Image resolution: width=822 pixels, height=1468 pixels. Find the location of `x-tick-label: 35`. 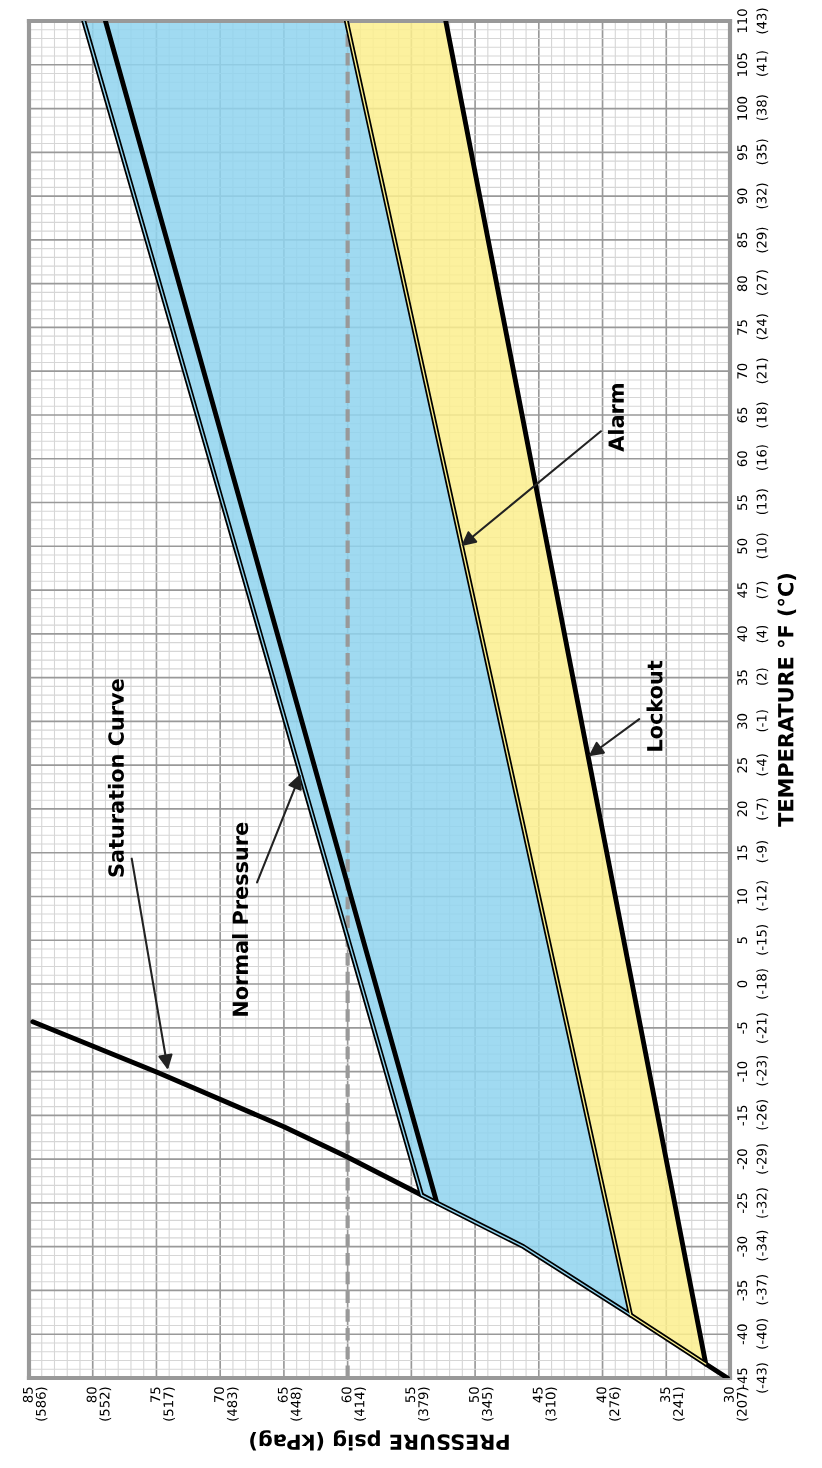

x-tick-label: 35 is located at coordinates (665, 1395).